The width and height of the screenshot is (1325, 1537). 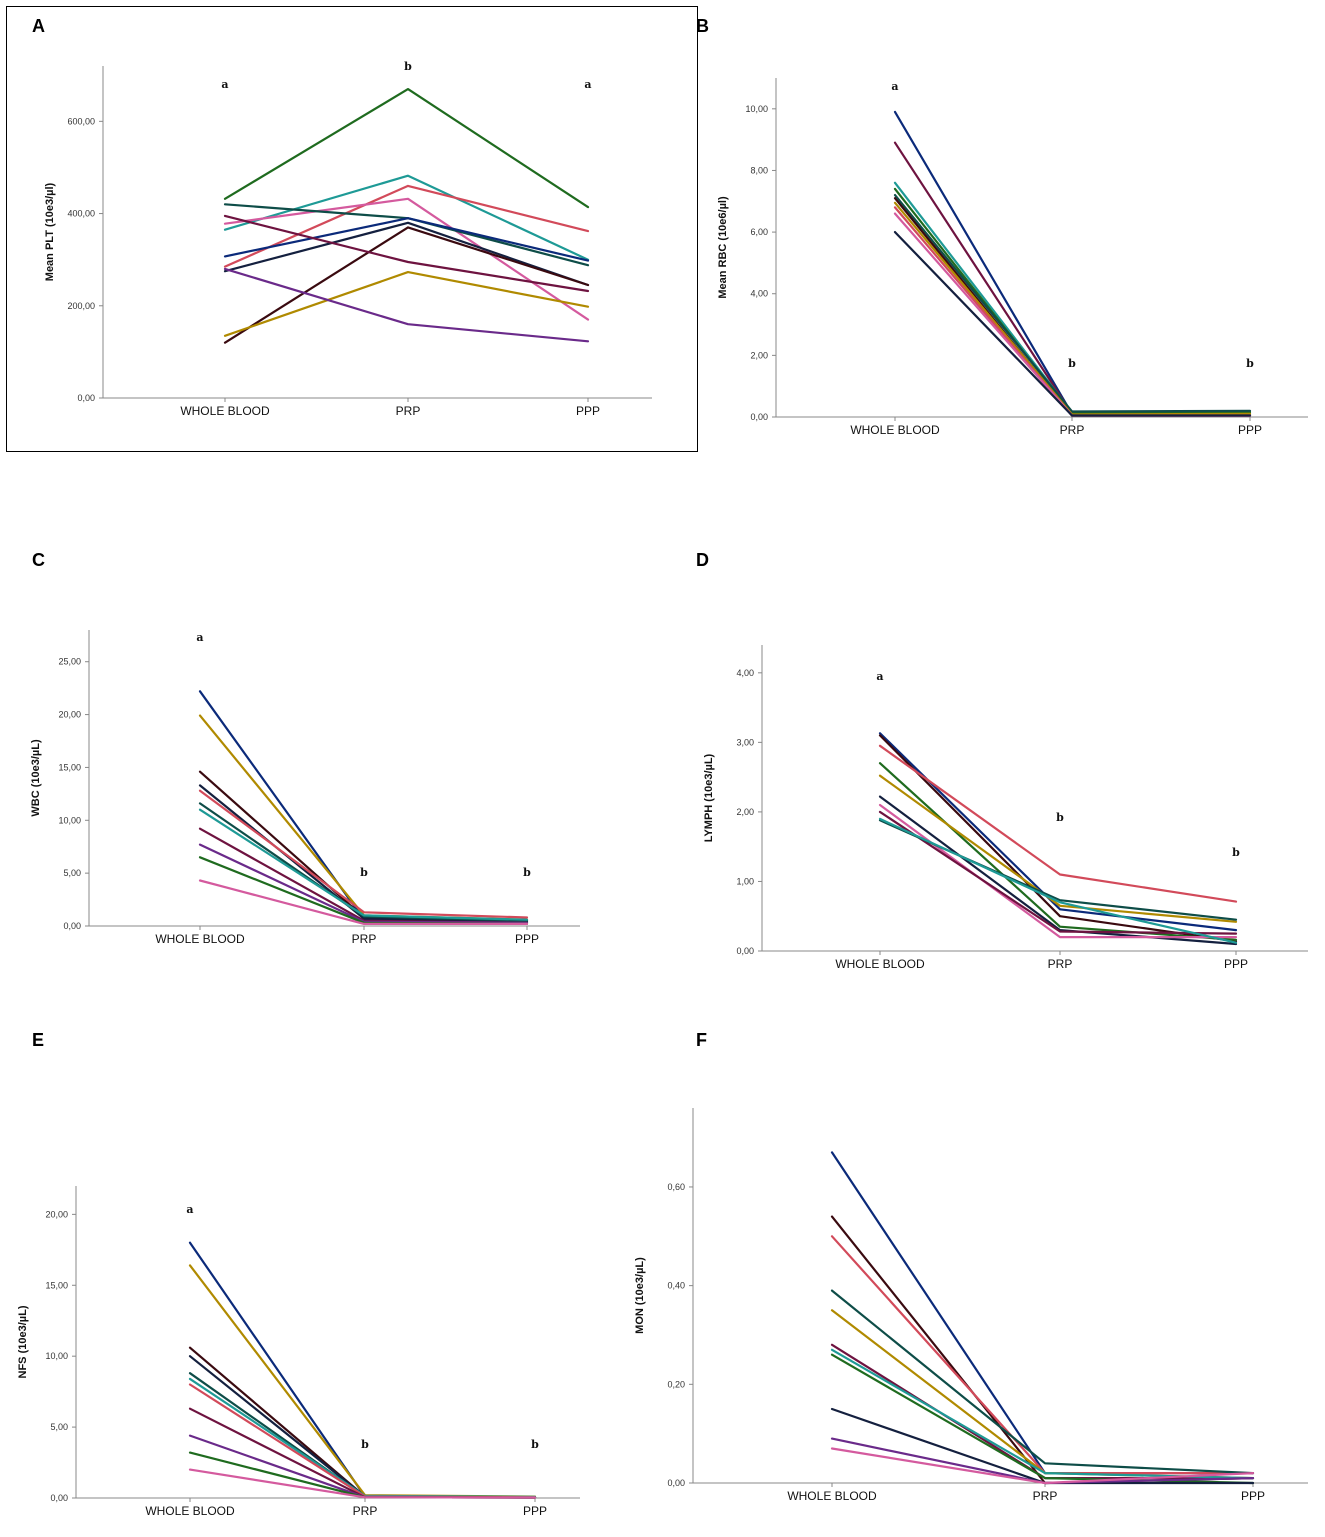 What do you see at coordinates (81, 121) in the screenshot?
I see `y-tick-label: 600,00` at bounding box center [81, 121].